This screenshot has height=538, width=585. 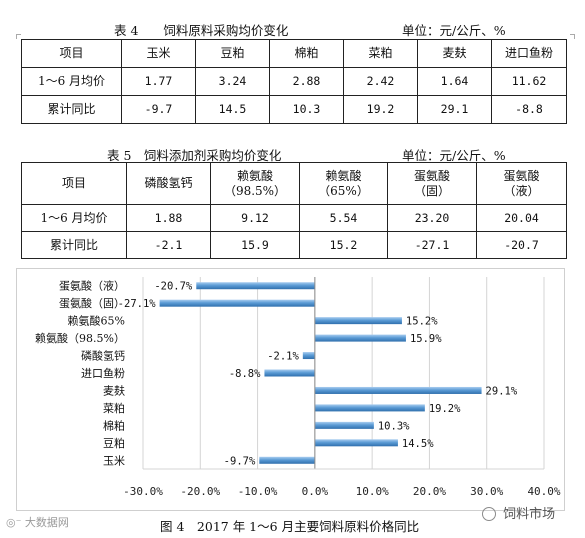 What do you see at coordinates (380, 81) in the screenshot?
I see `table4-cell: 2.42` at bounding box center [380, 81].